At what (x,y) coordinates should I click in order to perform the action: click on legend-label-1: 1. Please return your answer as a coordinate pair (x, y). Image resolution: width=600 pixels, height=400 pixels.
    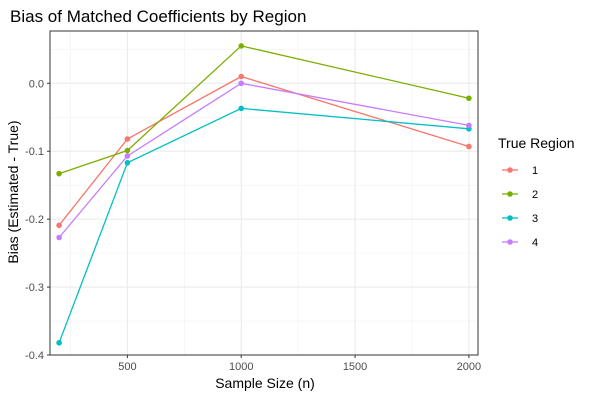
    Looking at the image, I should click on (535, 171).